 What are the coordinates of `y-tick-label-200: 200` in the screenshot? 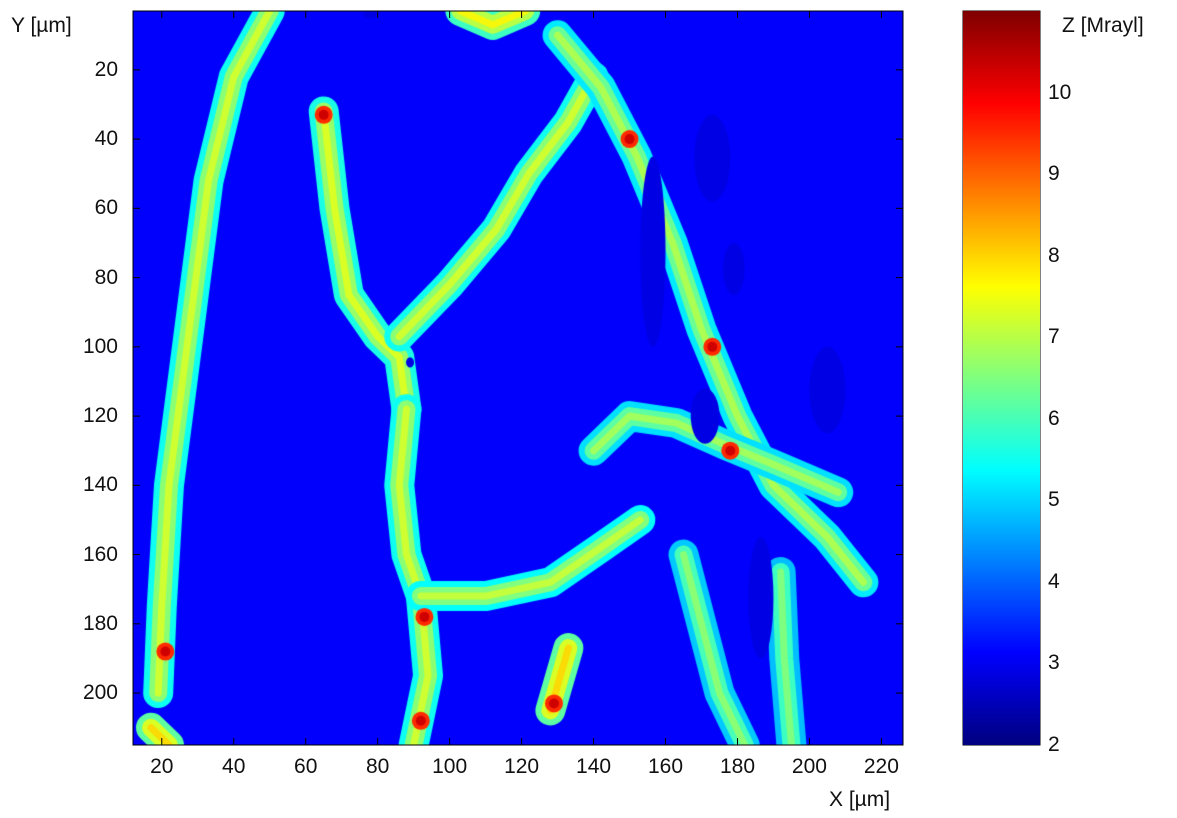 It's located at (100, 693).